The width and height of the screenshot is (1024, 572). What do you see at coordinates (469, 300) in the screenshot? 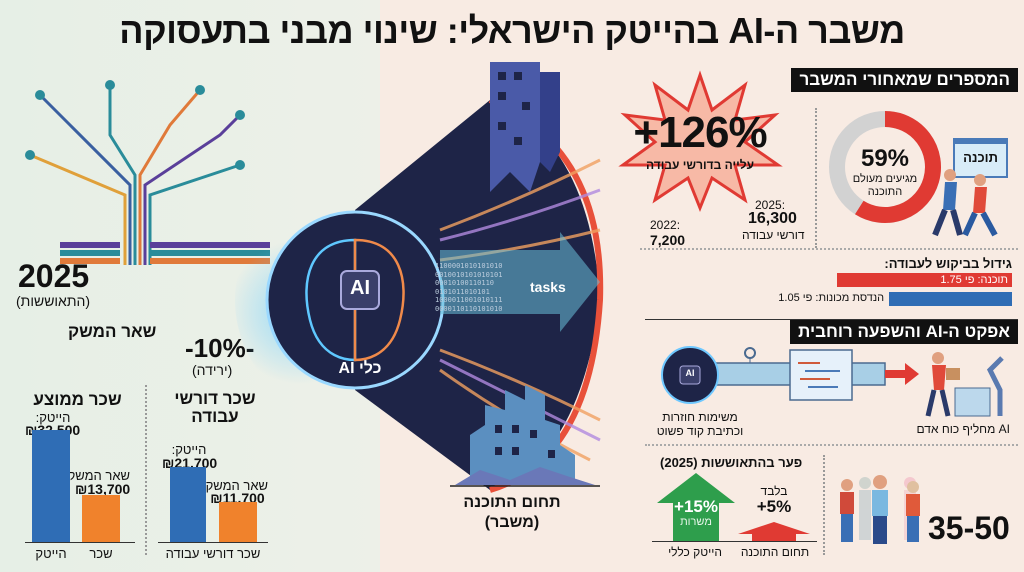
I see `binary-line: 1000011001010111` at bounding box center [469, 300].